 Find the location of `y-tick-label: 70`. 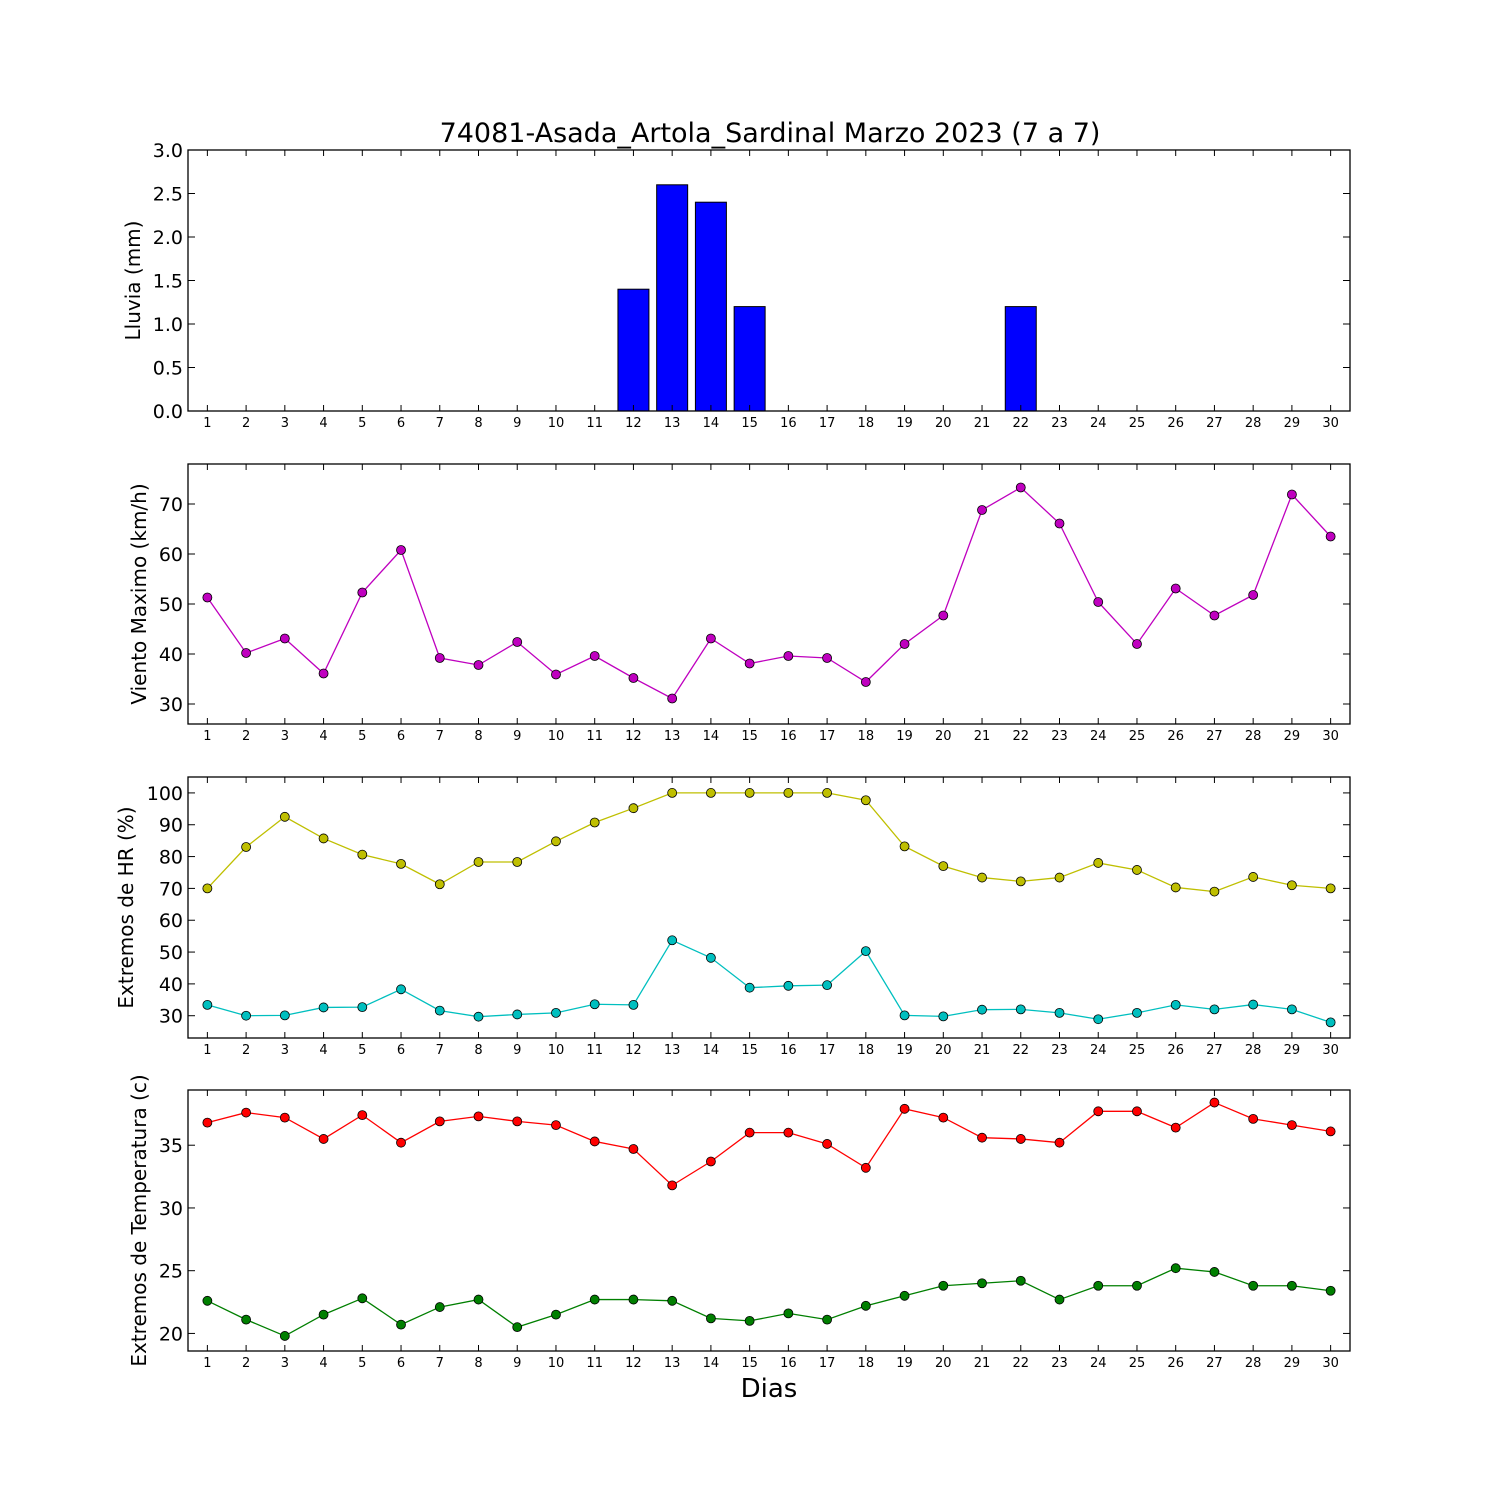

y-tick-label: 70 is located at coordinates (171, 889).